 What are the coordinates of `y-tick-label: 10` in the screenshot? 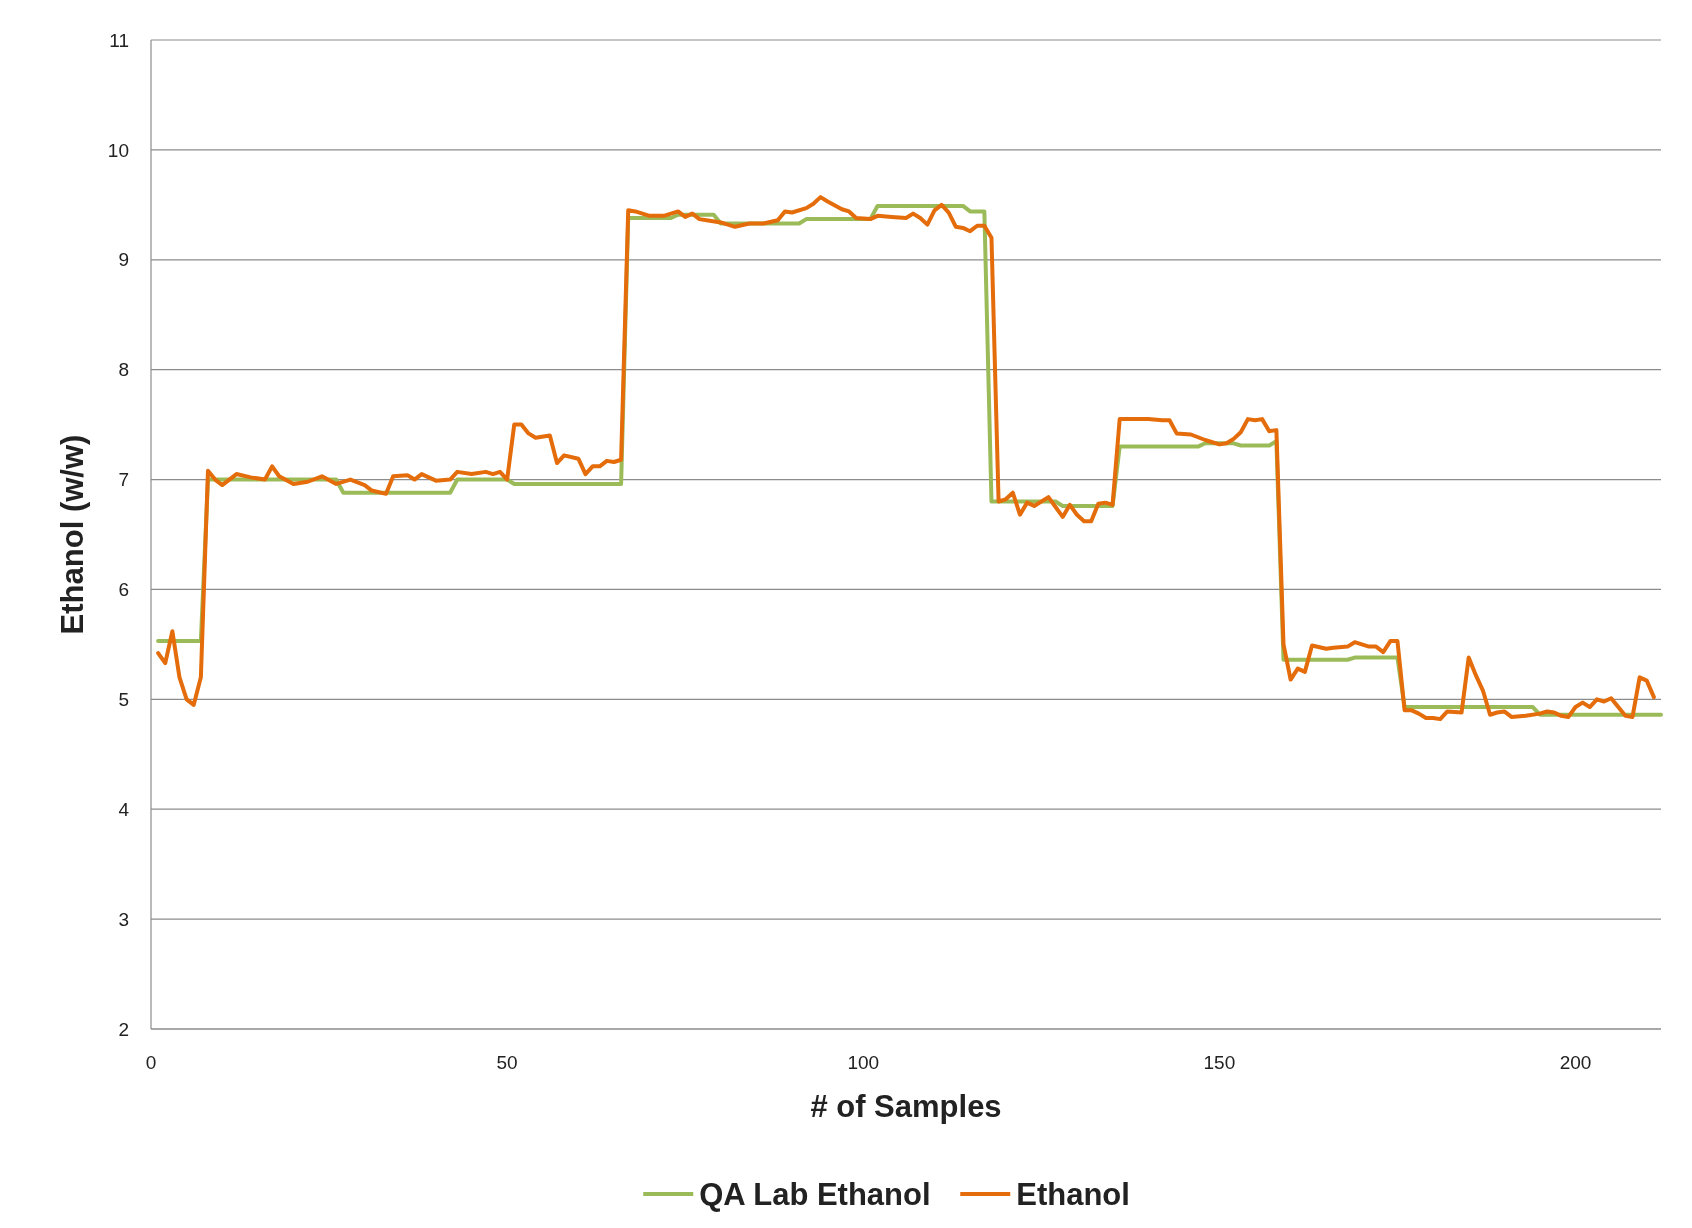 It's located at (118, 150).